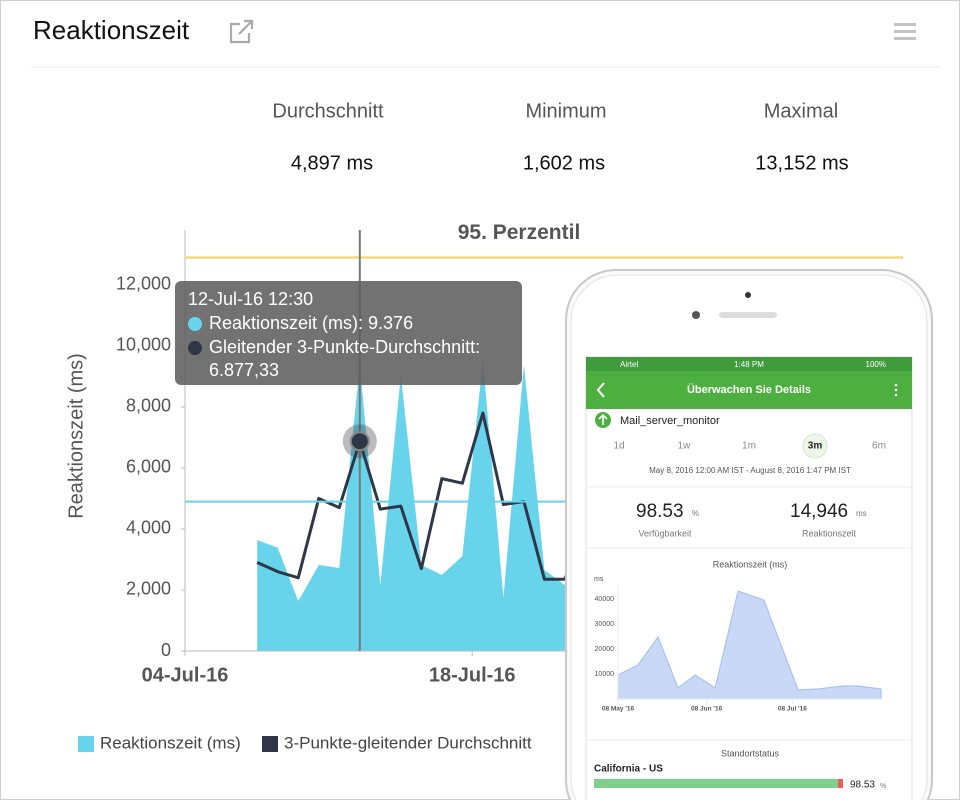 This screenshot has width=960, height=800. I want to click on range-tabs: 1d 1w 1m 3m 6m, so click(749, 446).